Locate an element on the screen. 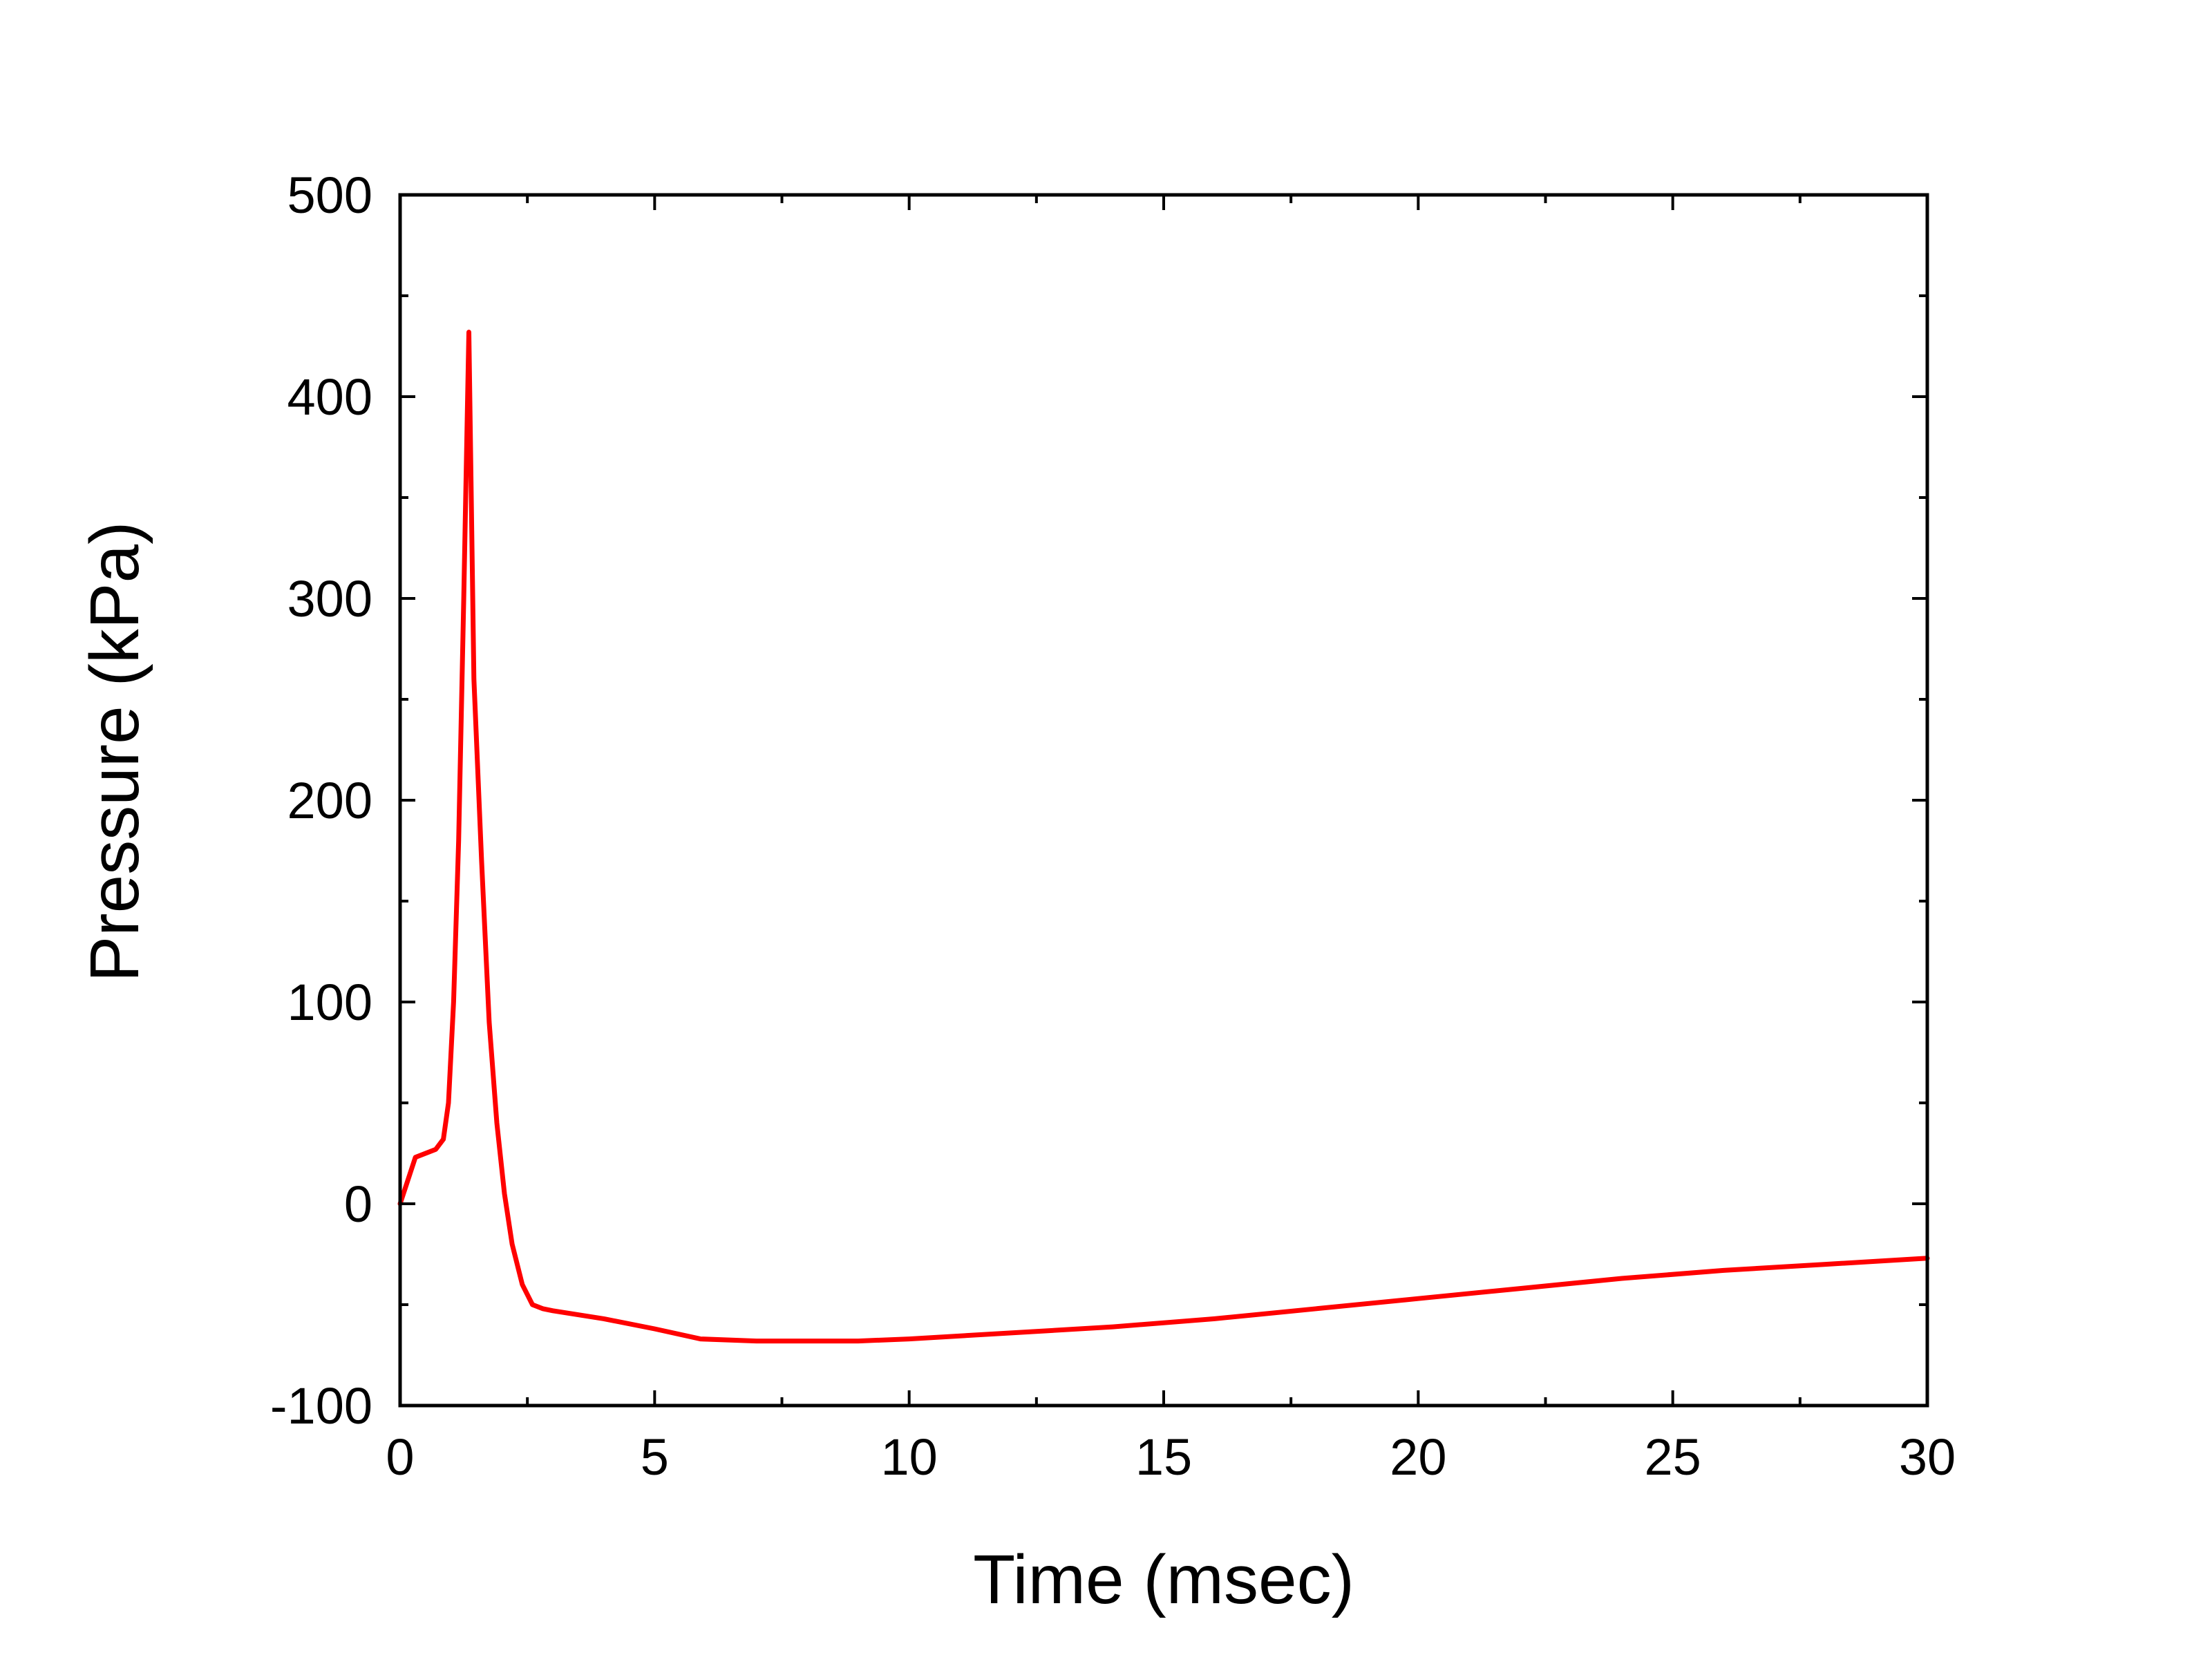  x-tick-label: 25 is located at coordinates (1673, 1457).